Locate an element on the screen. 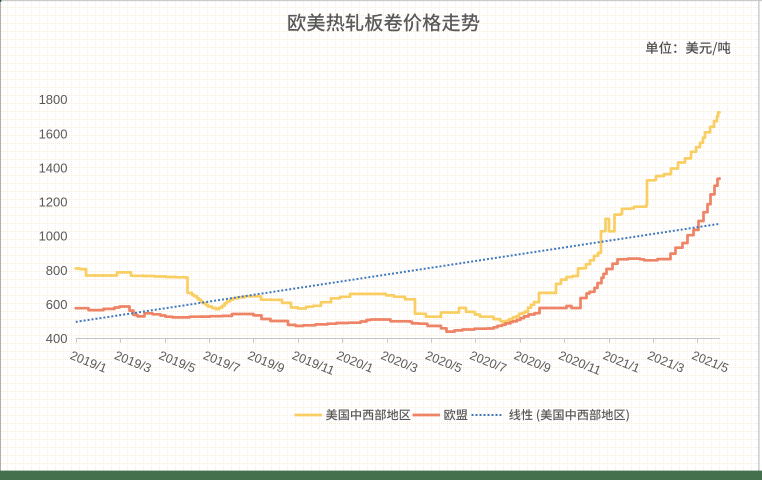 This screenshot has height=485, width=762. svg-text: 1000 is located at coordinates (53, 236).